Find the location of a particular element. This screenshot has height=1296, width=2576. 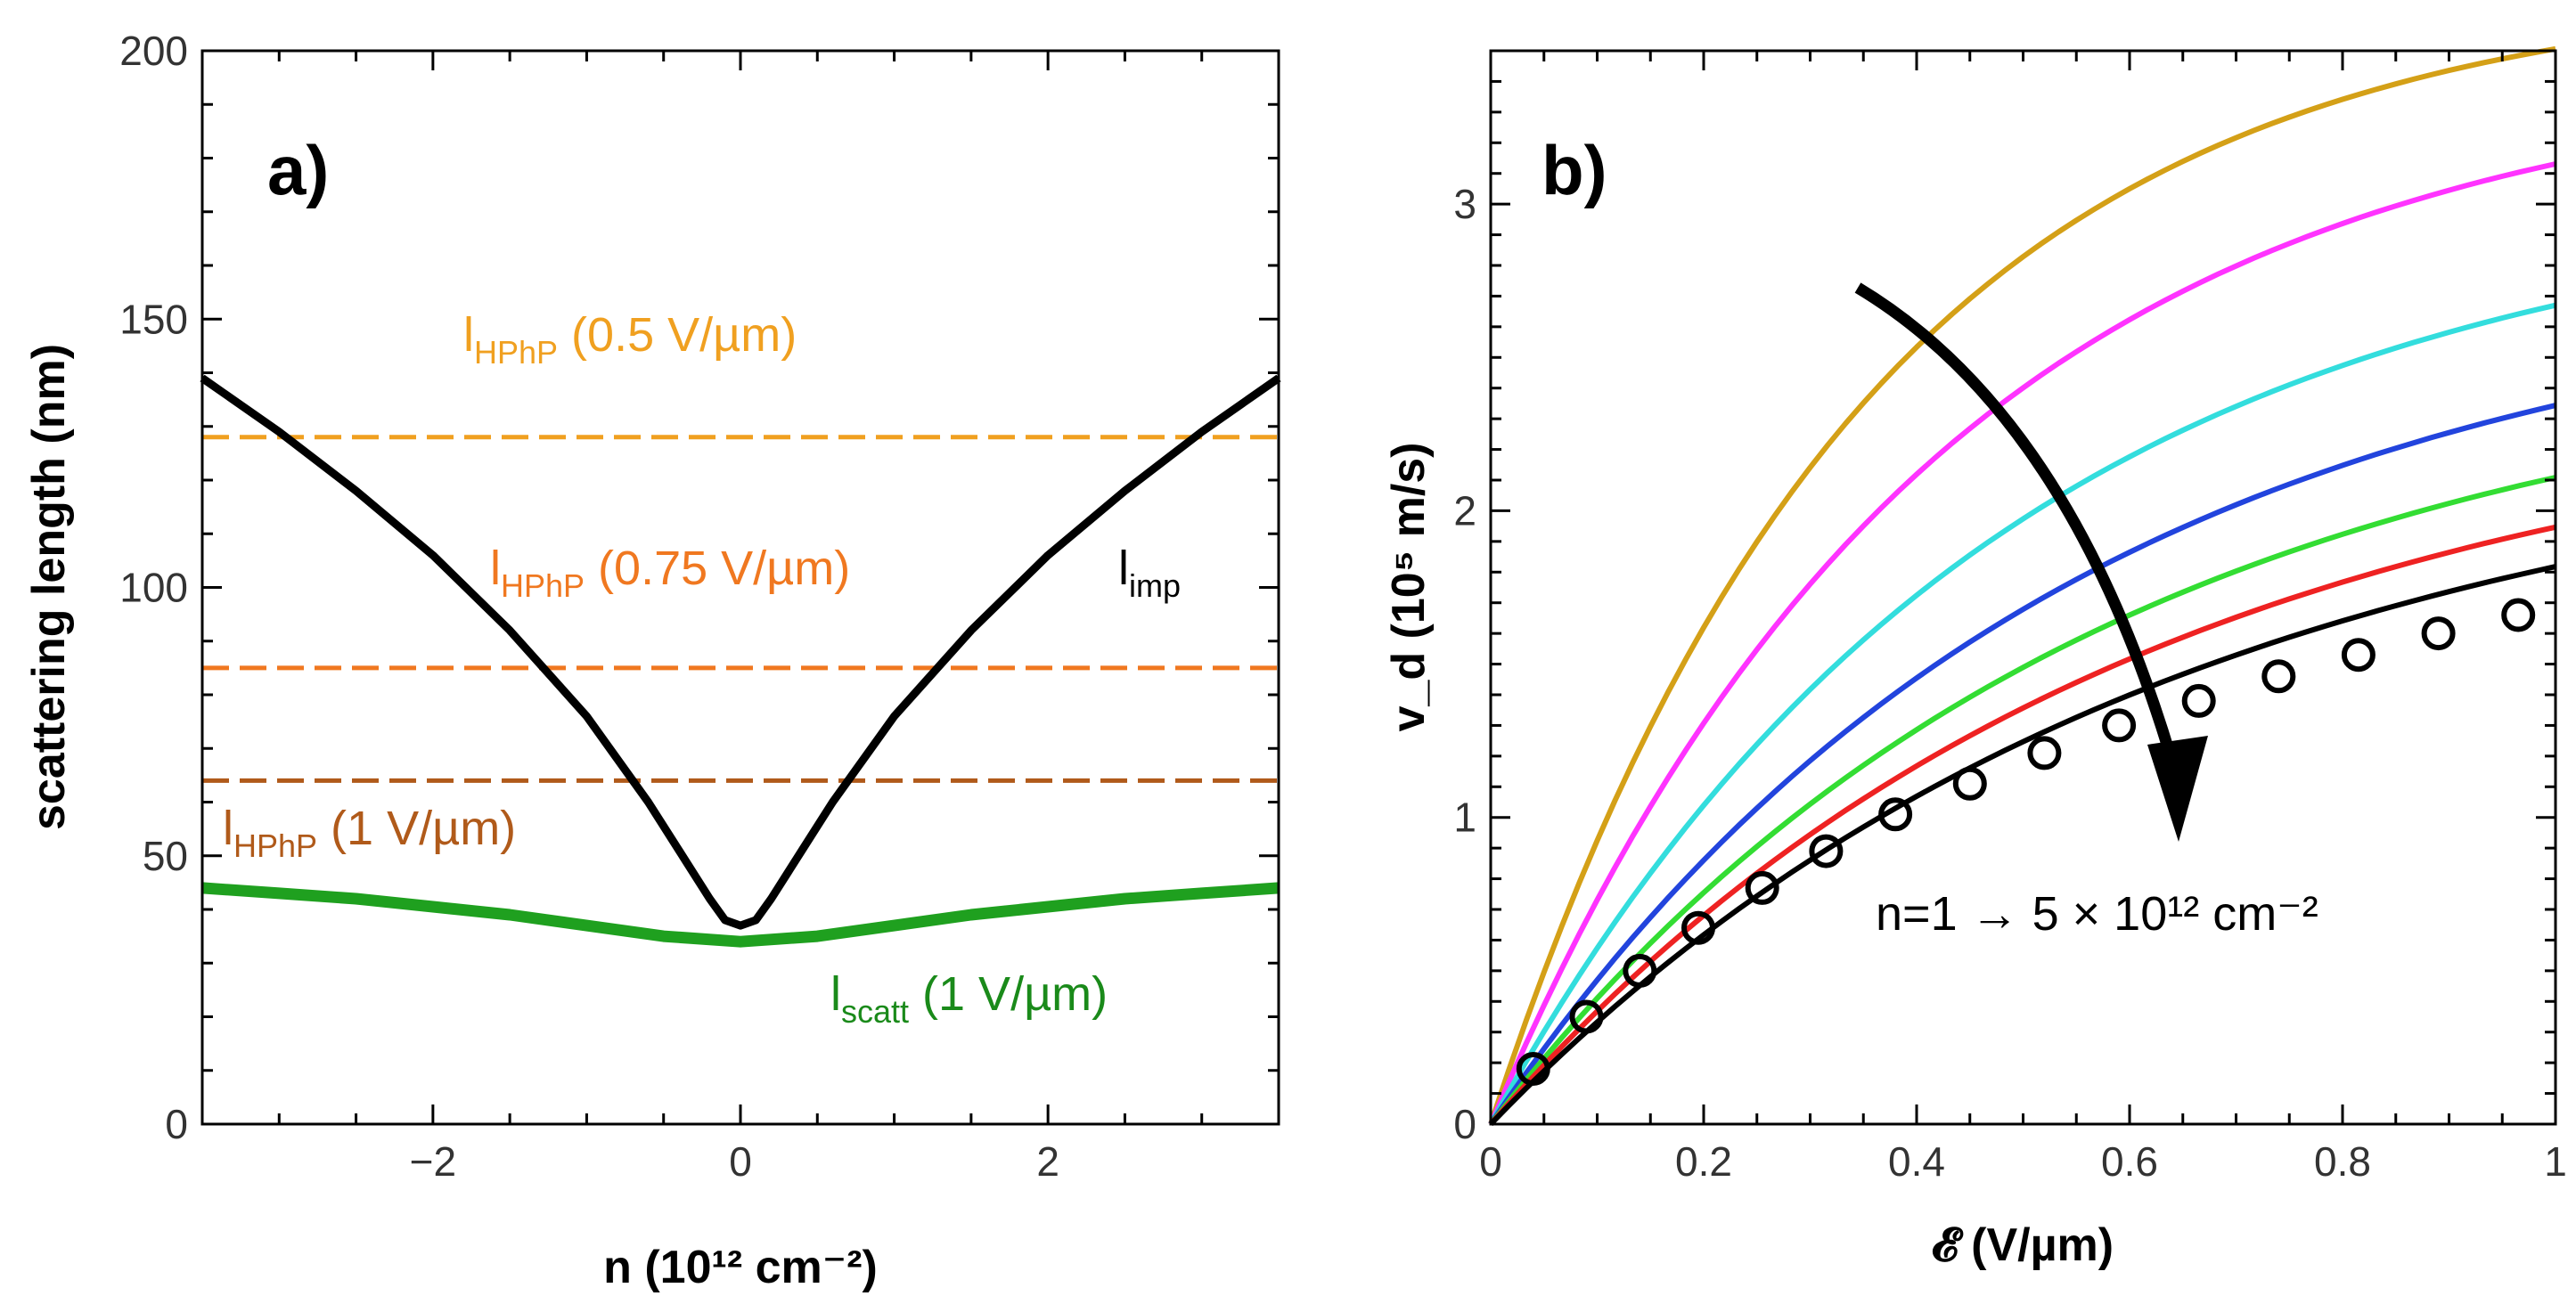

x-tick-label-b: 0.2 is located at coordinates (1703, 1161).